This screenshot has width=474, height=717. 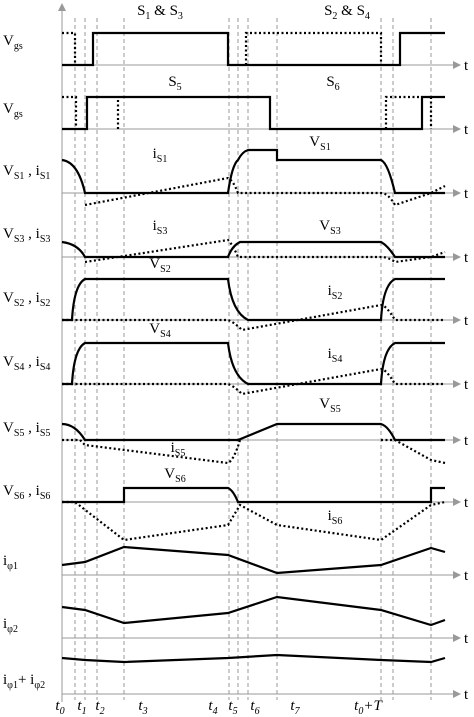 What do you see at coordinates (26, 429) in the screenshot?
I see `row-label: VS5 , iS5` at bounding box center [26, 429].